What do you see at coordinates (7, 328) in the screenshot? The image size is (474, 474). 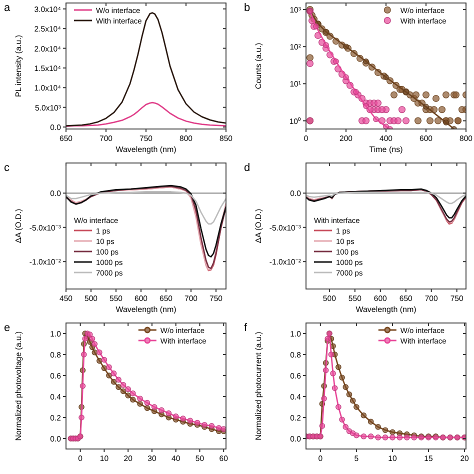 I see `chart-title: e` at bounding box center [7, 328].